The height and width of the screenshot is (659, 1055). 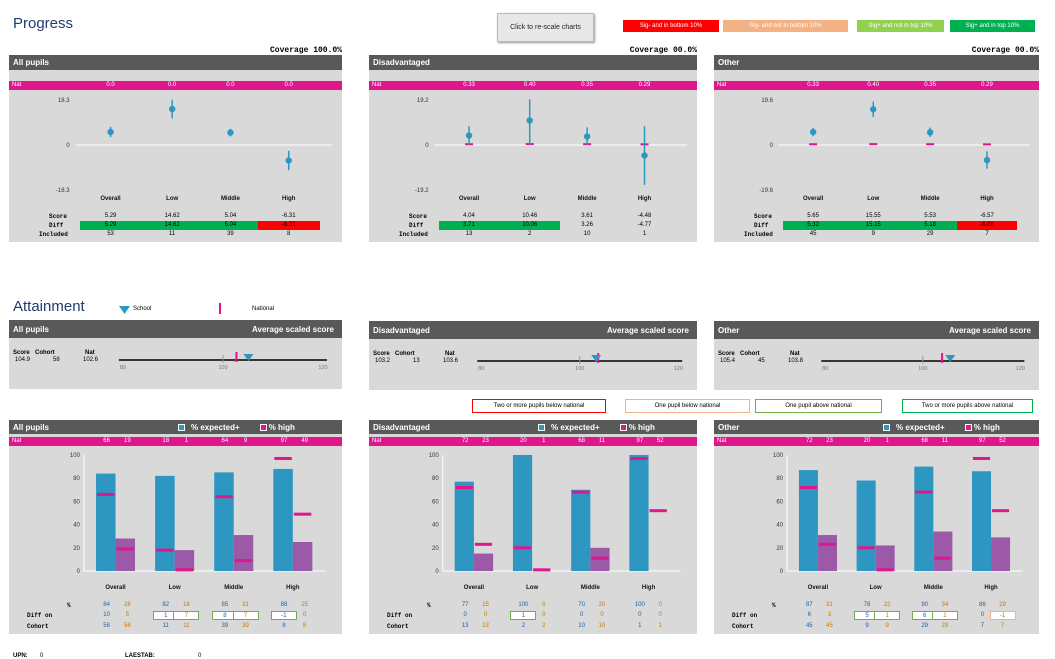 I want to click on pct-value: 87, so click(x=809, y=605).